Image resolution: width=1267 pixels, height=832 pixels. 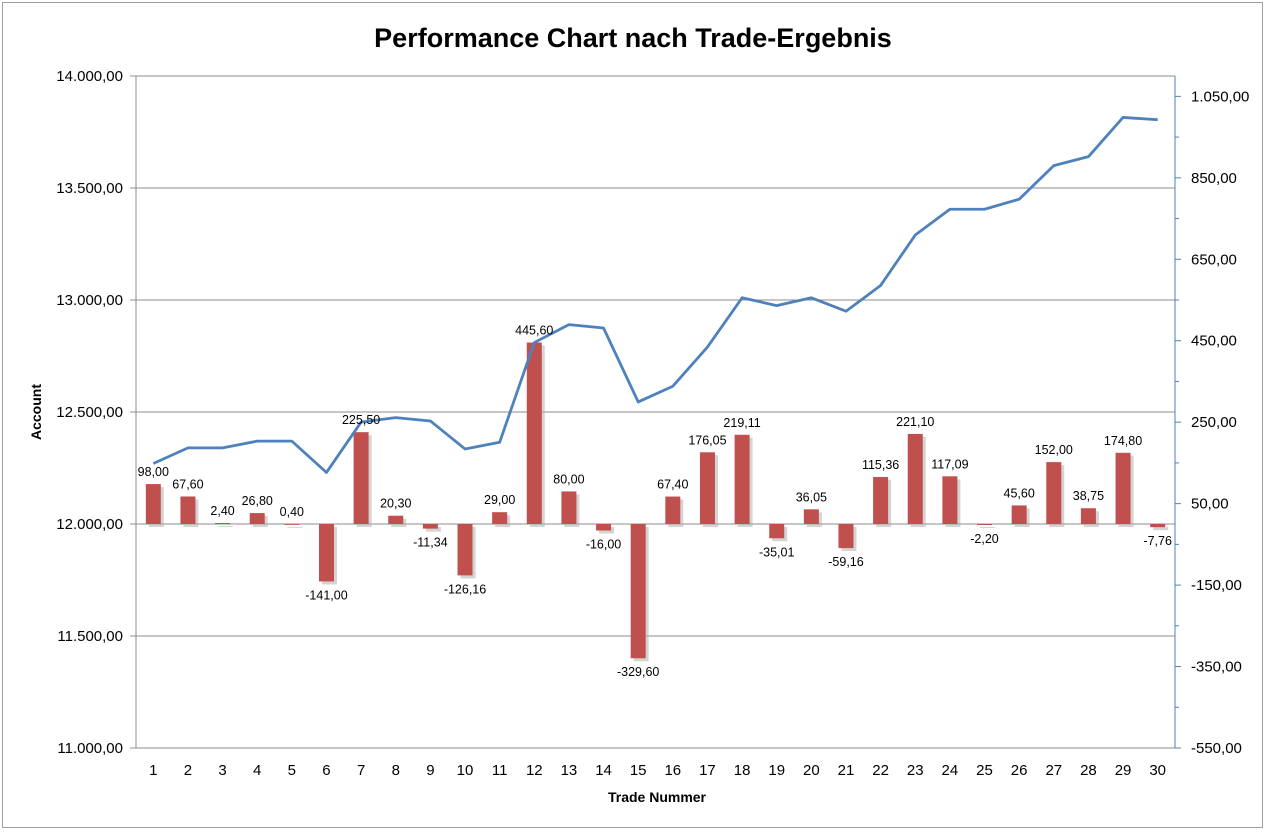 I want to click on y-tick-label-right: 250,00, so click(x=1214, y=422).